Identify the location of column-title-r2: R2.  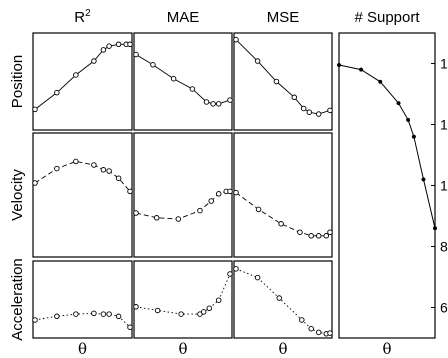
(82, 17).